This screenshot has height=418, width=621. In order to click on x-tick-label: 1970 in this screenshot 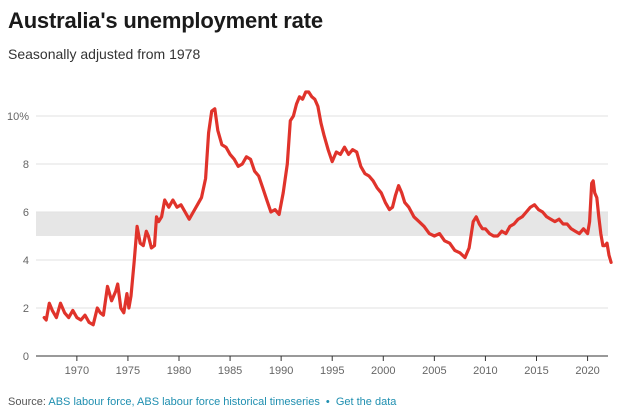, I will do `click(77, 371)`.